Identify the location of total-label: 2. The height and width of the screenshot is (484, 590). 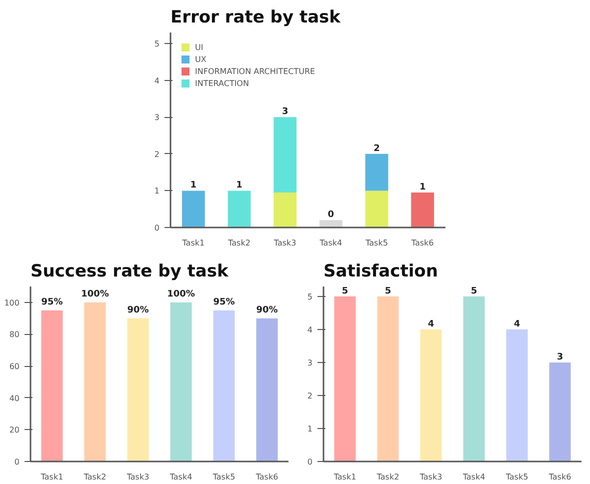
(377, 149).